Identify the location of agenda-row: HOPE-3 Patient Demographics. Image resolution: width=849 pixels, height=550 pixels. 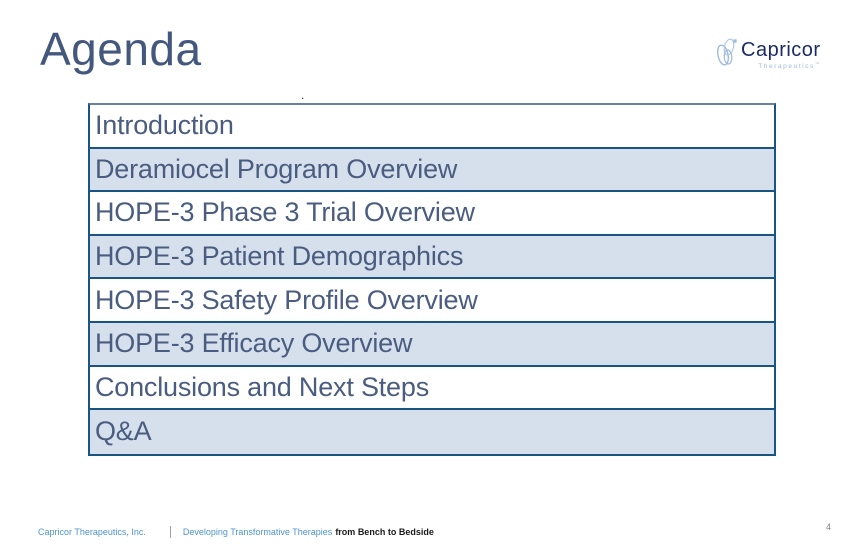
(432, 257).